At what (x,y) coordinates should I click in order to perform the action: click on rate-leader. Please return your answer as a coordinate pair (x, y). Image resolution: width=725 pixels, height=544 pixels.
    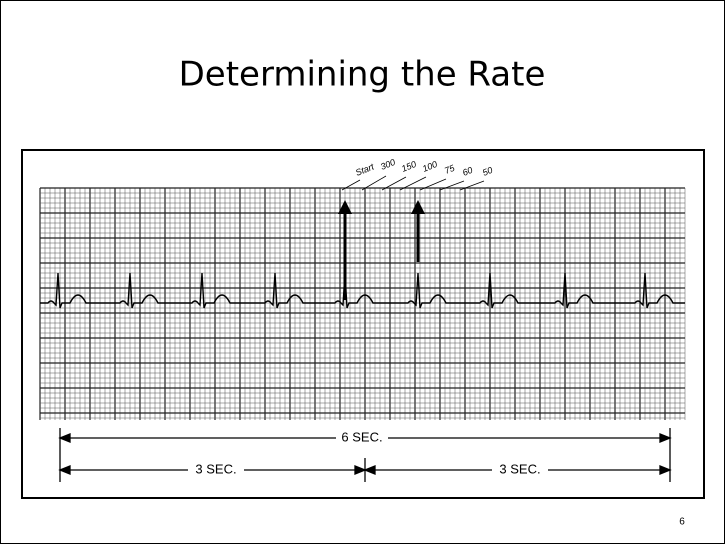
    Looking at the image, I should click on (413, 183).